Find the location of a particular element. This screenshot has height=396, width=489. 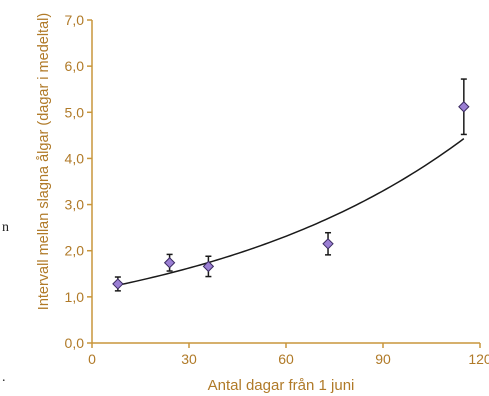

y-tick-label: 6,0 is located at coordinates (75, 66).